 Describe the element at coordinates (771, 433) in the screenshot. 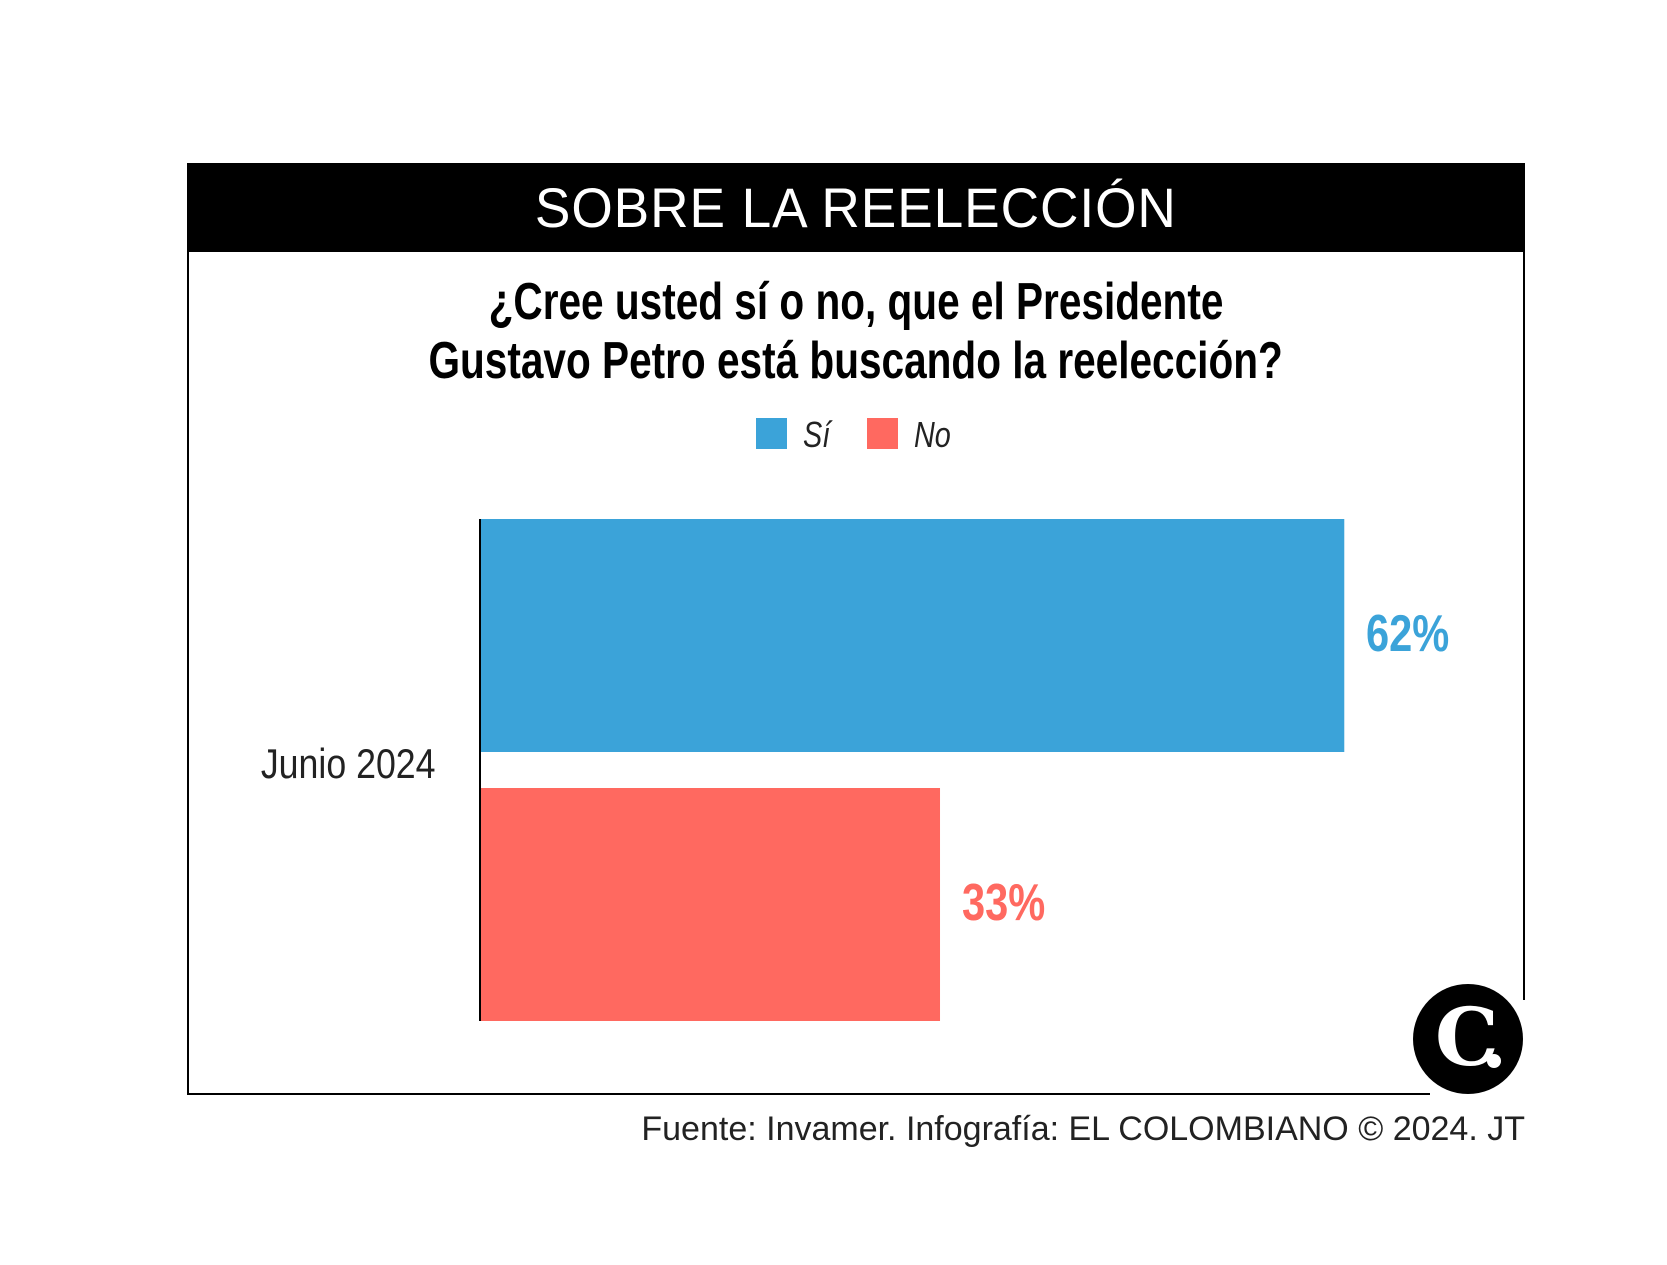

I see `legend-swatch-si` at that location.